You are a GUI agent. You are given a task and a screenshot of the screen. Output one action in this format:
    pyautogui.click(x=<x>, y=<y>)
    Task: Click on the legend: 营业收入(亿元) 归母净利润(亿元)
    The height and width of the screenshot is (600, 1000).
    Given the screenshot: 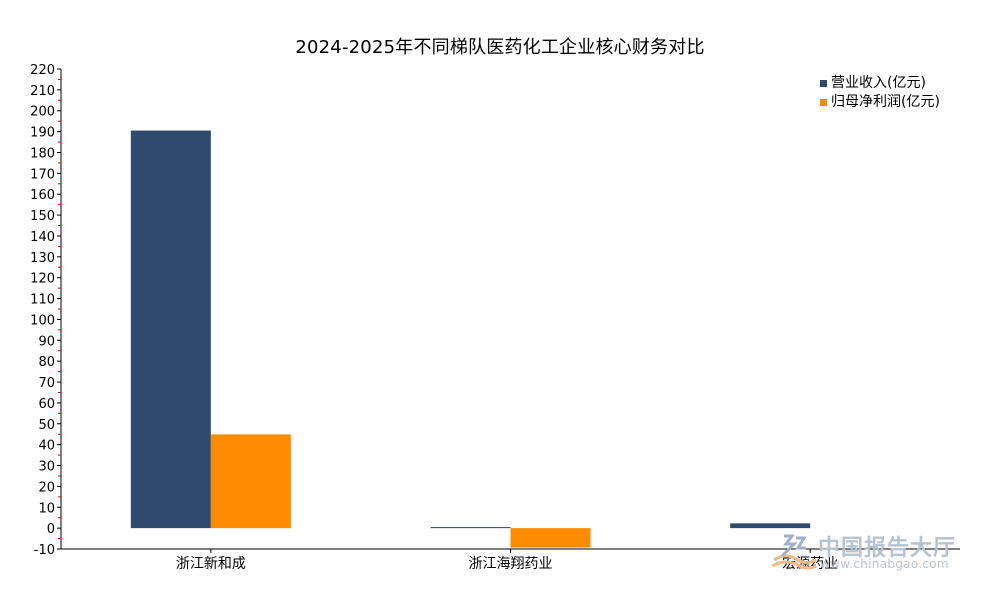 What is the action you would take?
    pyautogui.click(x=880, y=93)
    